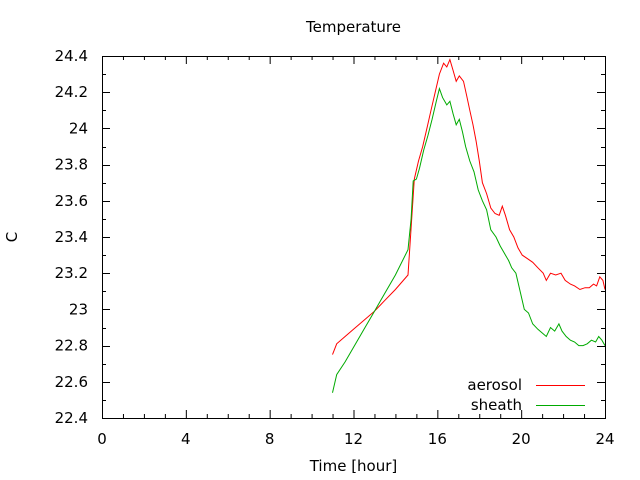 Image resolution: width=640 pixels, height=480 pixels. I want to click on x-tick-label: 16, so click(437, 439).